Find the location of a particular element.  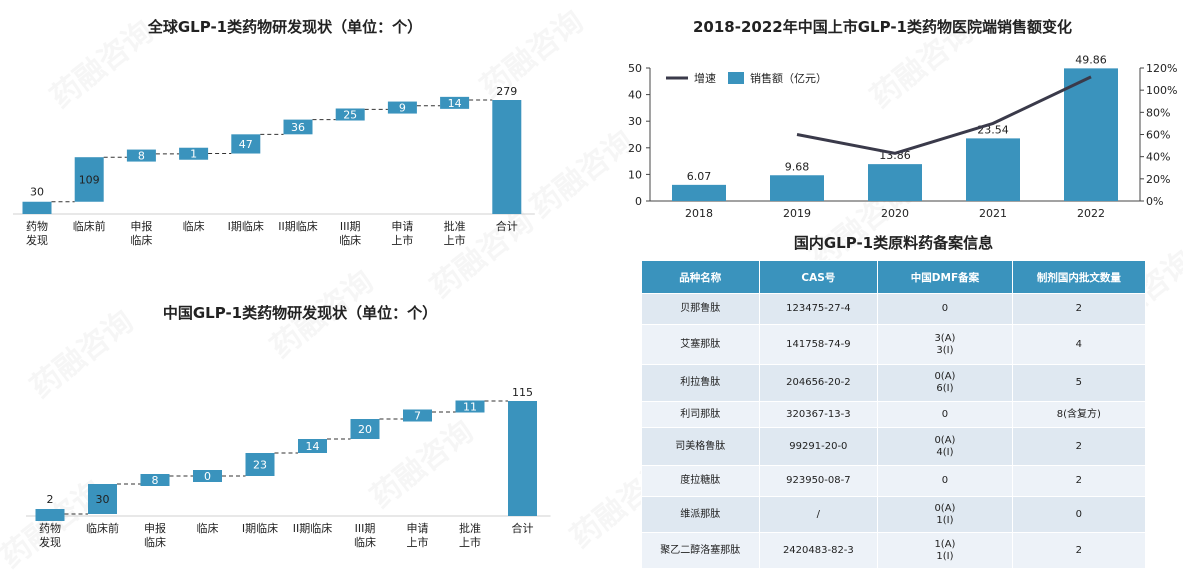

waterfall-value-label: 11 is located at coordinates (470, 407).